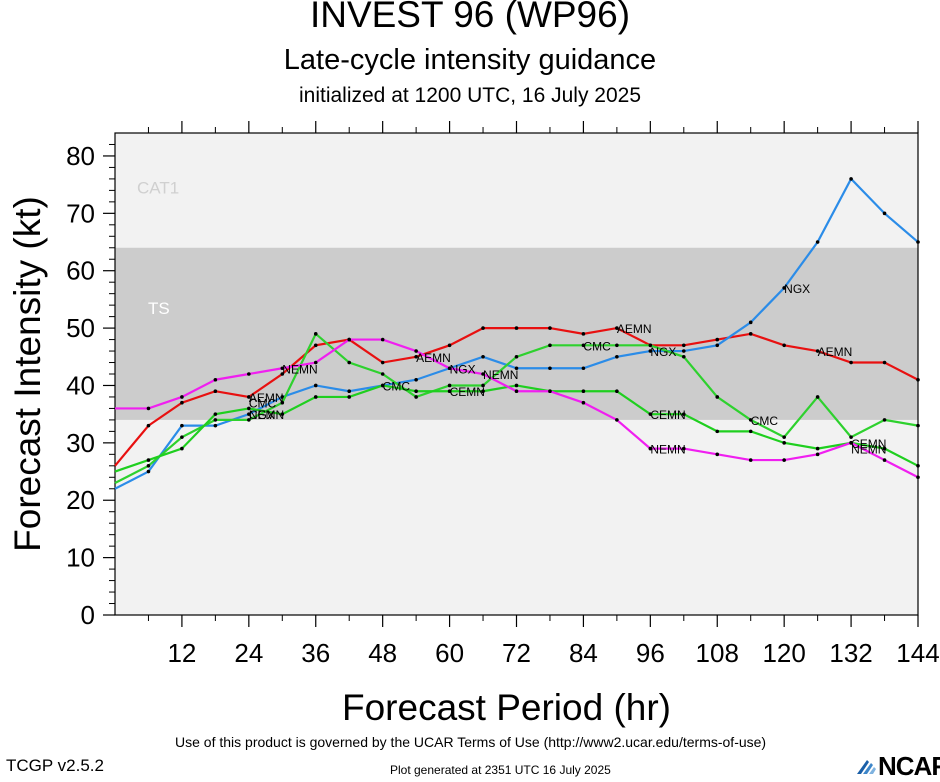  I want to click on x-tick-label: 84, so click(583, 653).